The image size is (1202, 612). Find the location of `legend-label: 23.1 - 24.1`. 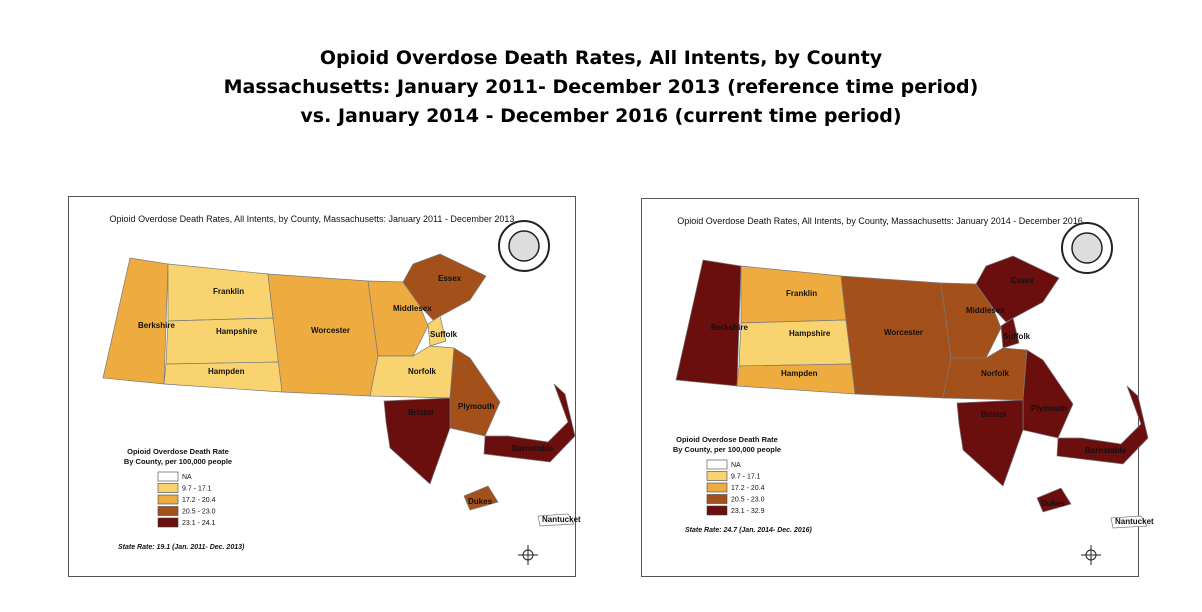

legend-label: 23.1 - 24.1 is located at coordinates (199, 523).